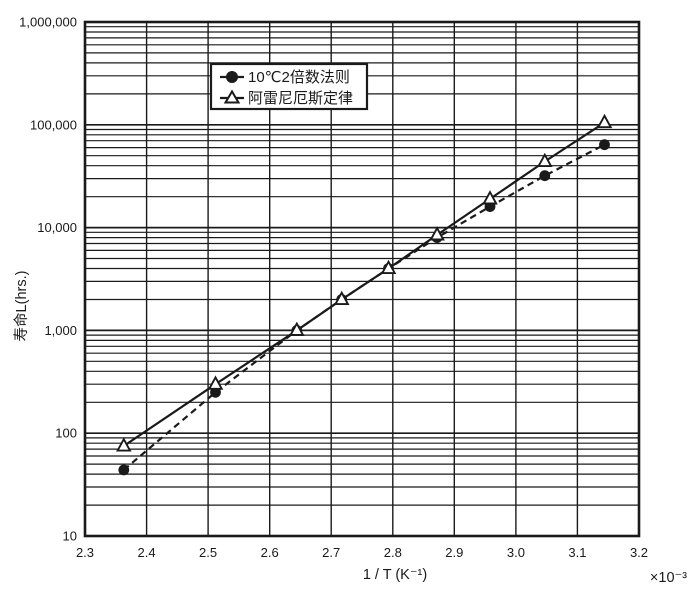 The width and height of the screenshot is (691, 601). Describe the element at coordinates (668, 578) in the screenshot. I see `x-axis-multiplier: ×10⁻³` at that location.